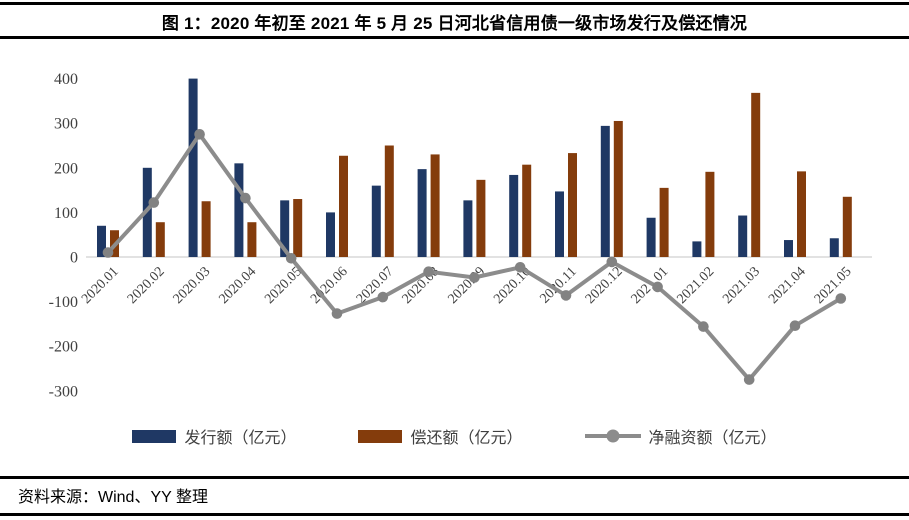 Image resolution: width=909 pixels, height=520 pixels. I want to click on legend-label-net: 净融资额（亿元）, so click(712, 438).